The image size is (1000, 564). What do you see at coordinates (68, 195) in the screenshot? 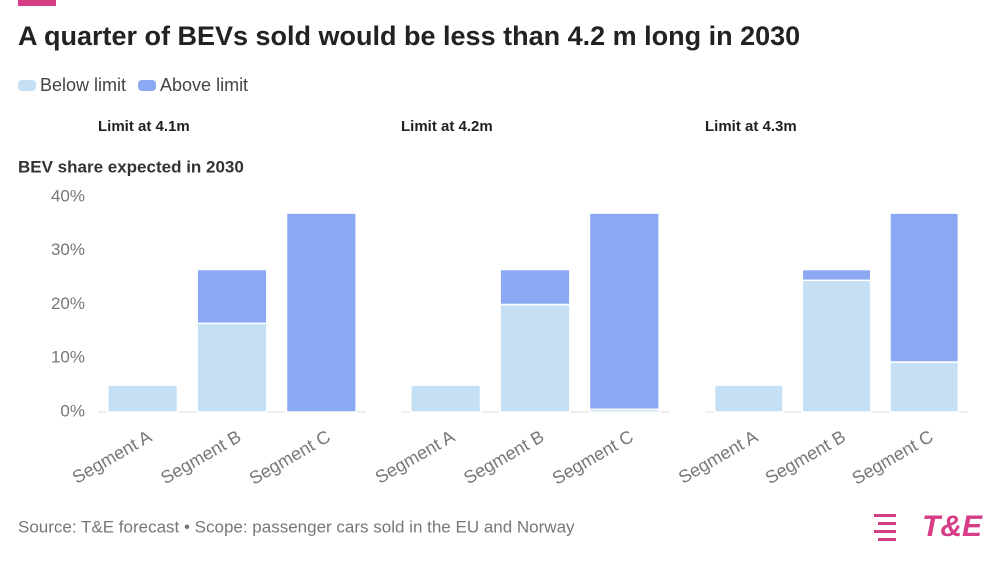
I see `y-tick-label: 40%` at bounding box center [68, 195].